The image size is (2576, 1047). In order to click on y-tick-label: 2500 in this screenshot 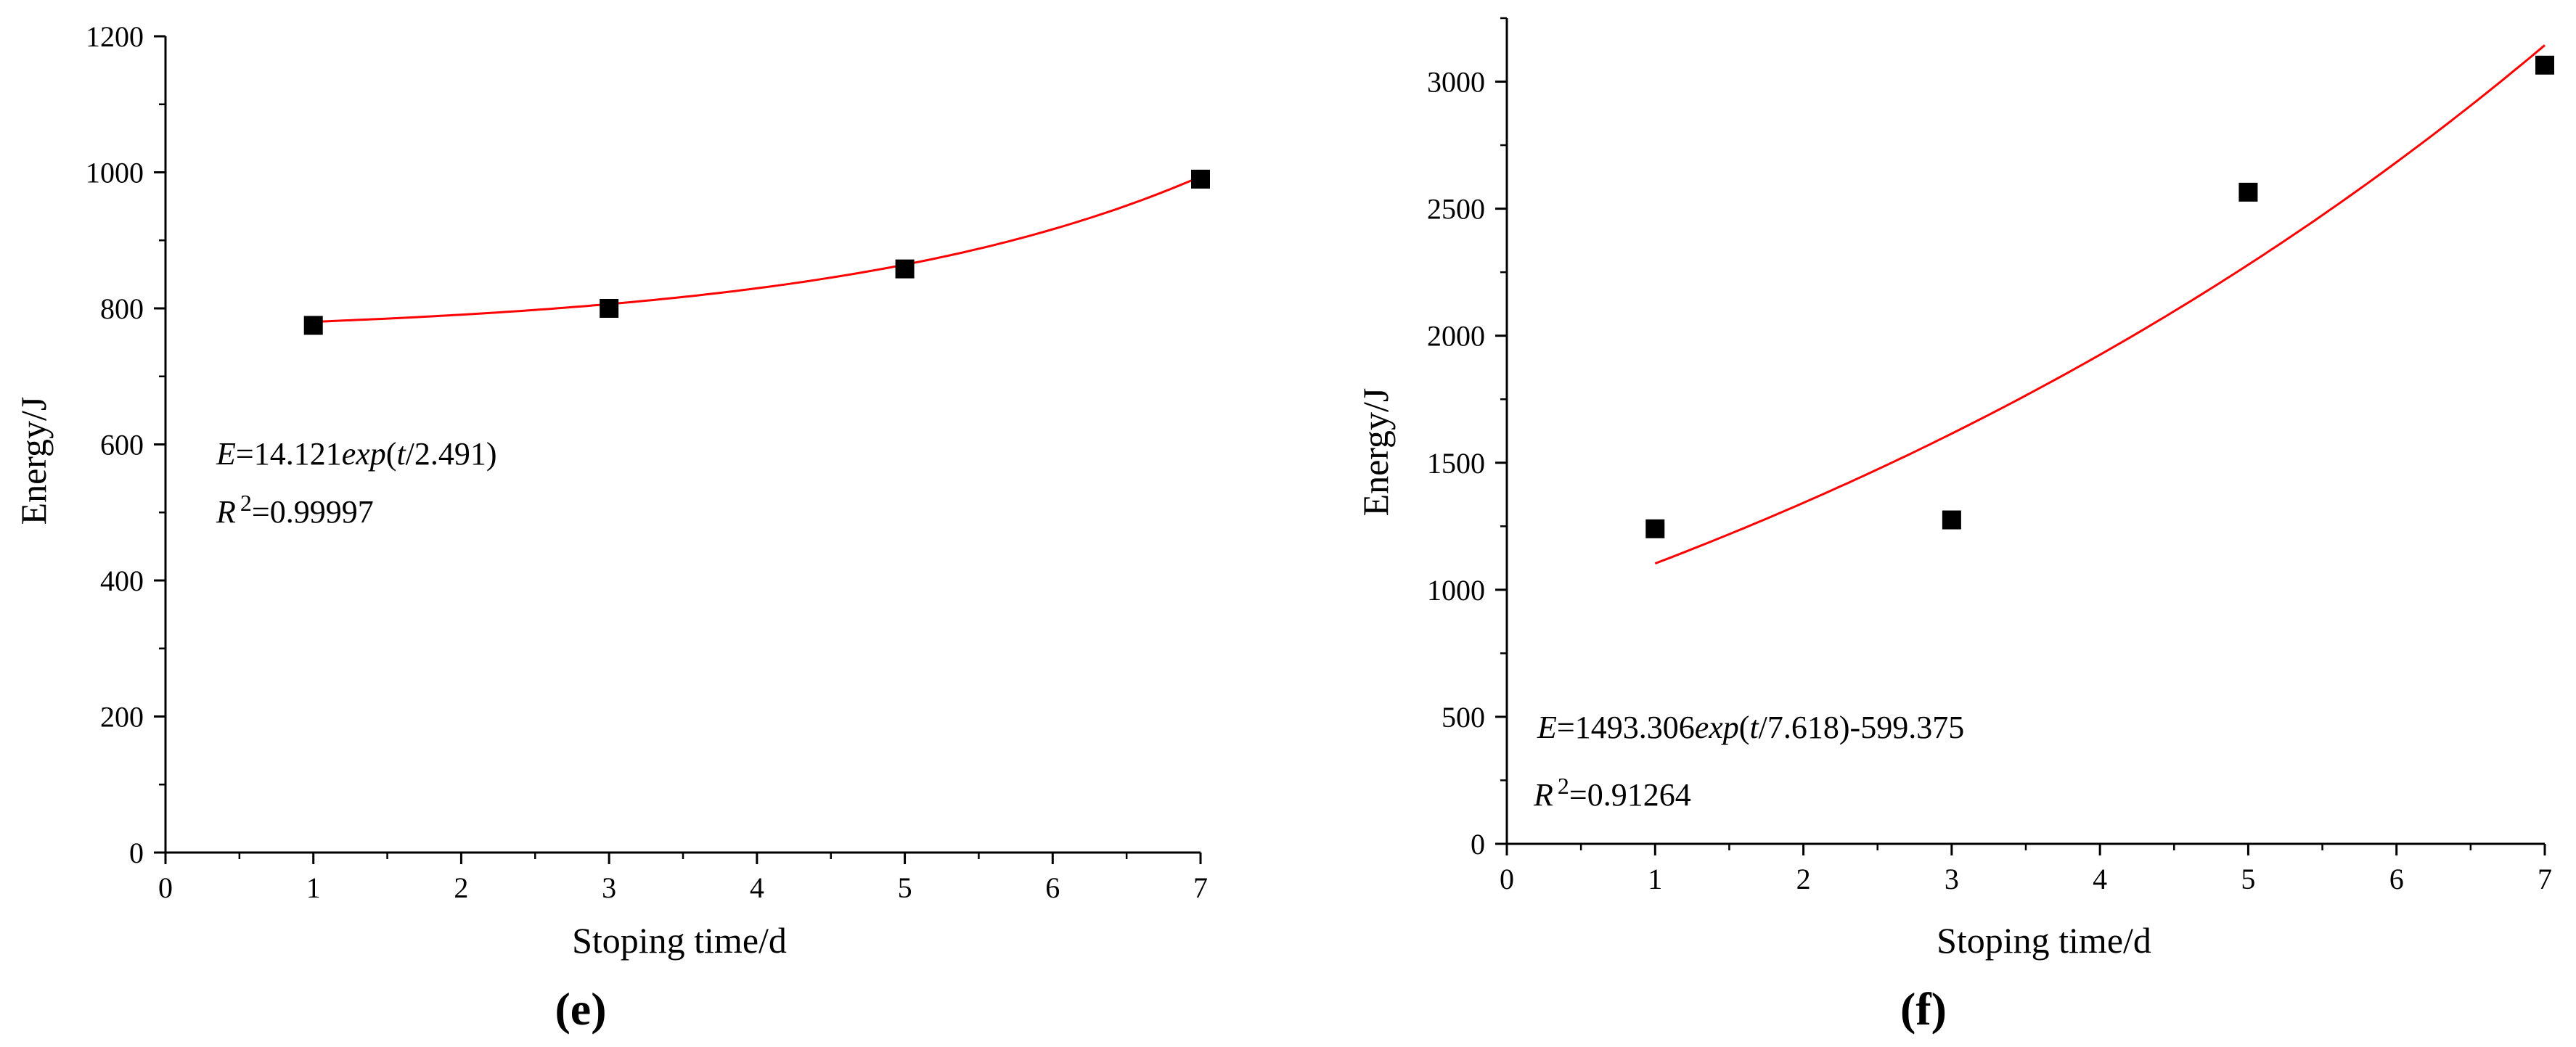, I will do `click(1456, 209)`.